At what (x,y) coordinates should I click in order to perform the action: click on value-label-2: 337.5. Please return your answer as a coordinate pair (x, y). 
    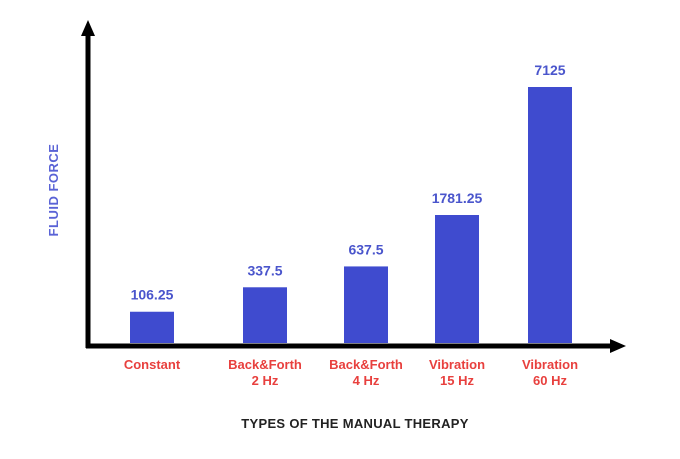
    Looking at the image, I should click on (264, 270).